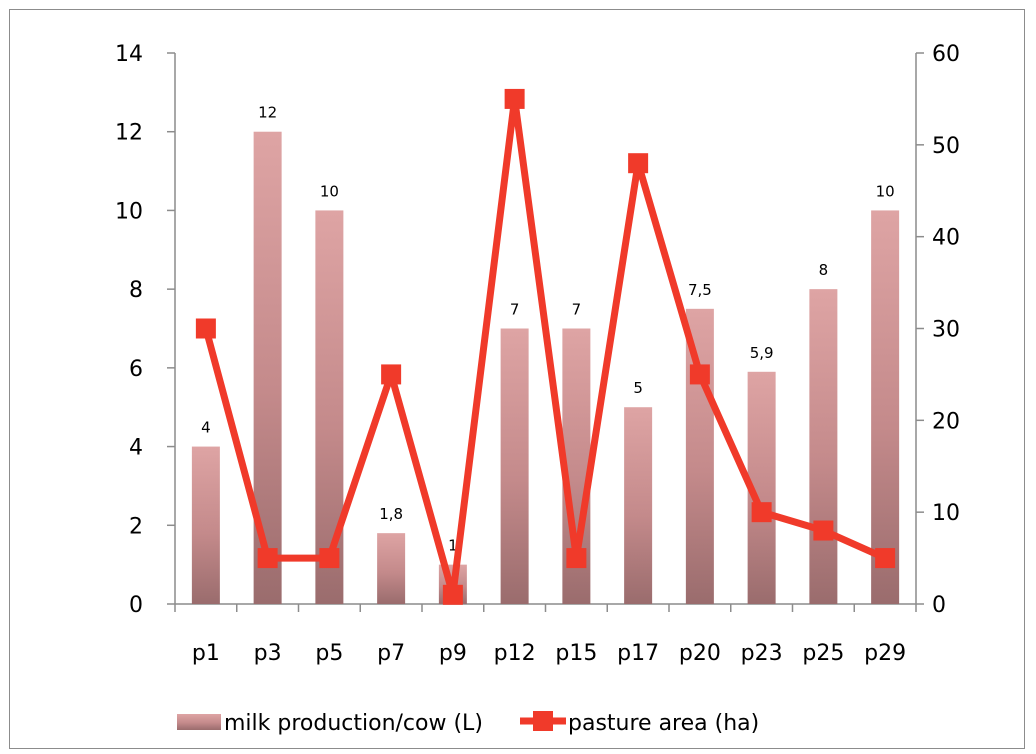 Image resolution: width=1036 pixels, height=754 pixels. Describe the element at coordinates (823, 446) in the screenshot. I see `bar-p25` at that location.